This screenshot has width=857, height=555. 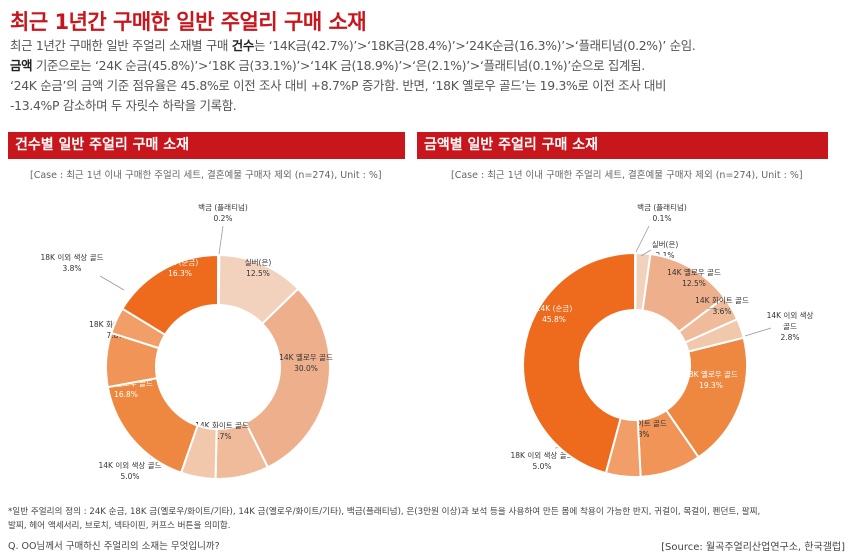 I want to click on slice-value-label: 30.0%, so click(x=306, y=368).